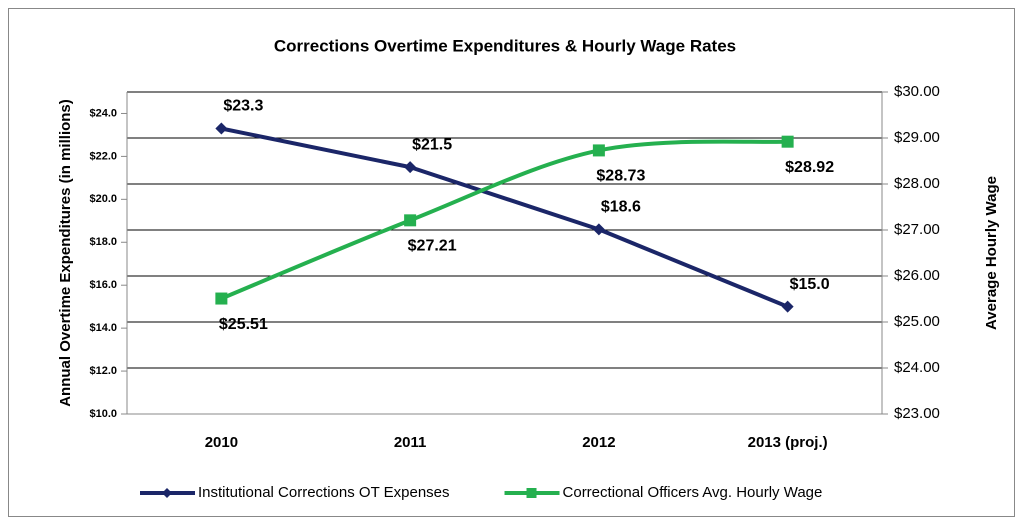 The image size is (1023, 525). I want to click on y-tick-label: $16.0, so click(103, 285).